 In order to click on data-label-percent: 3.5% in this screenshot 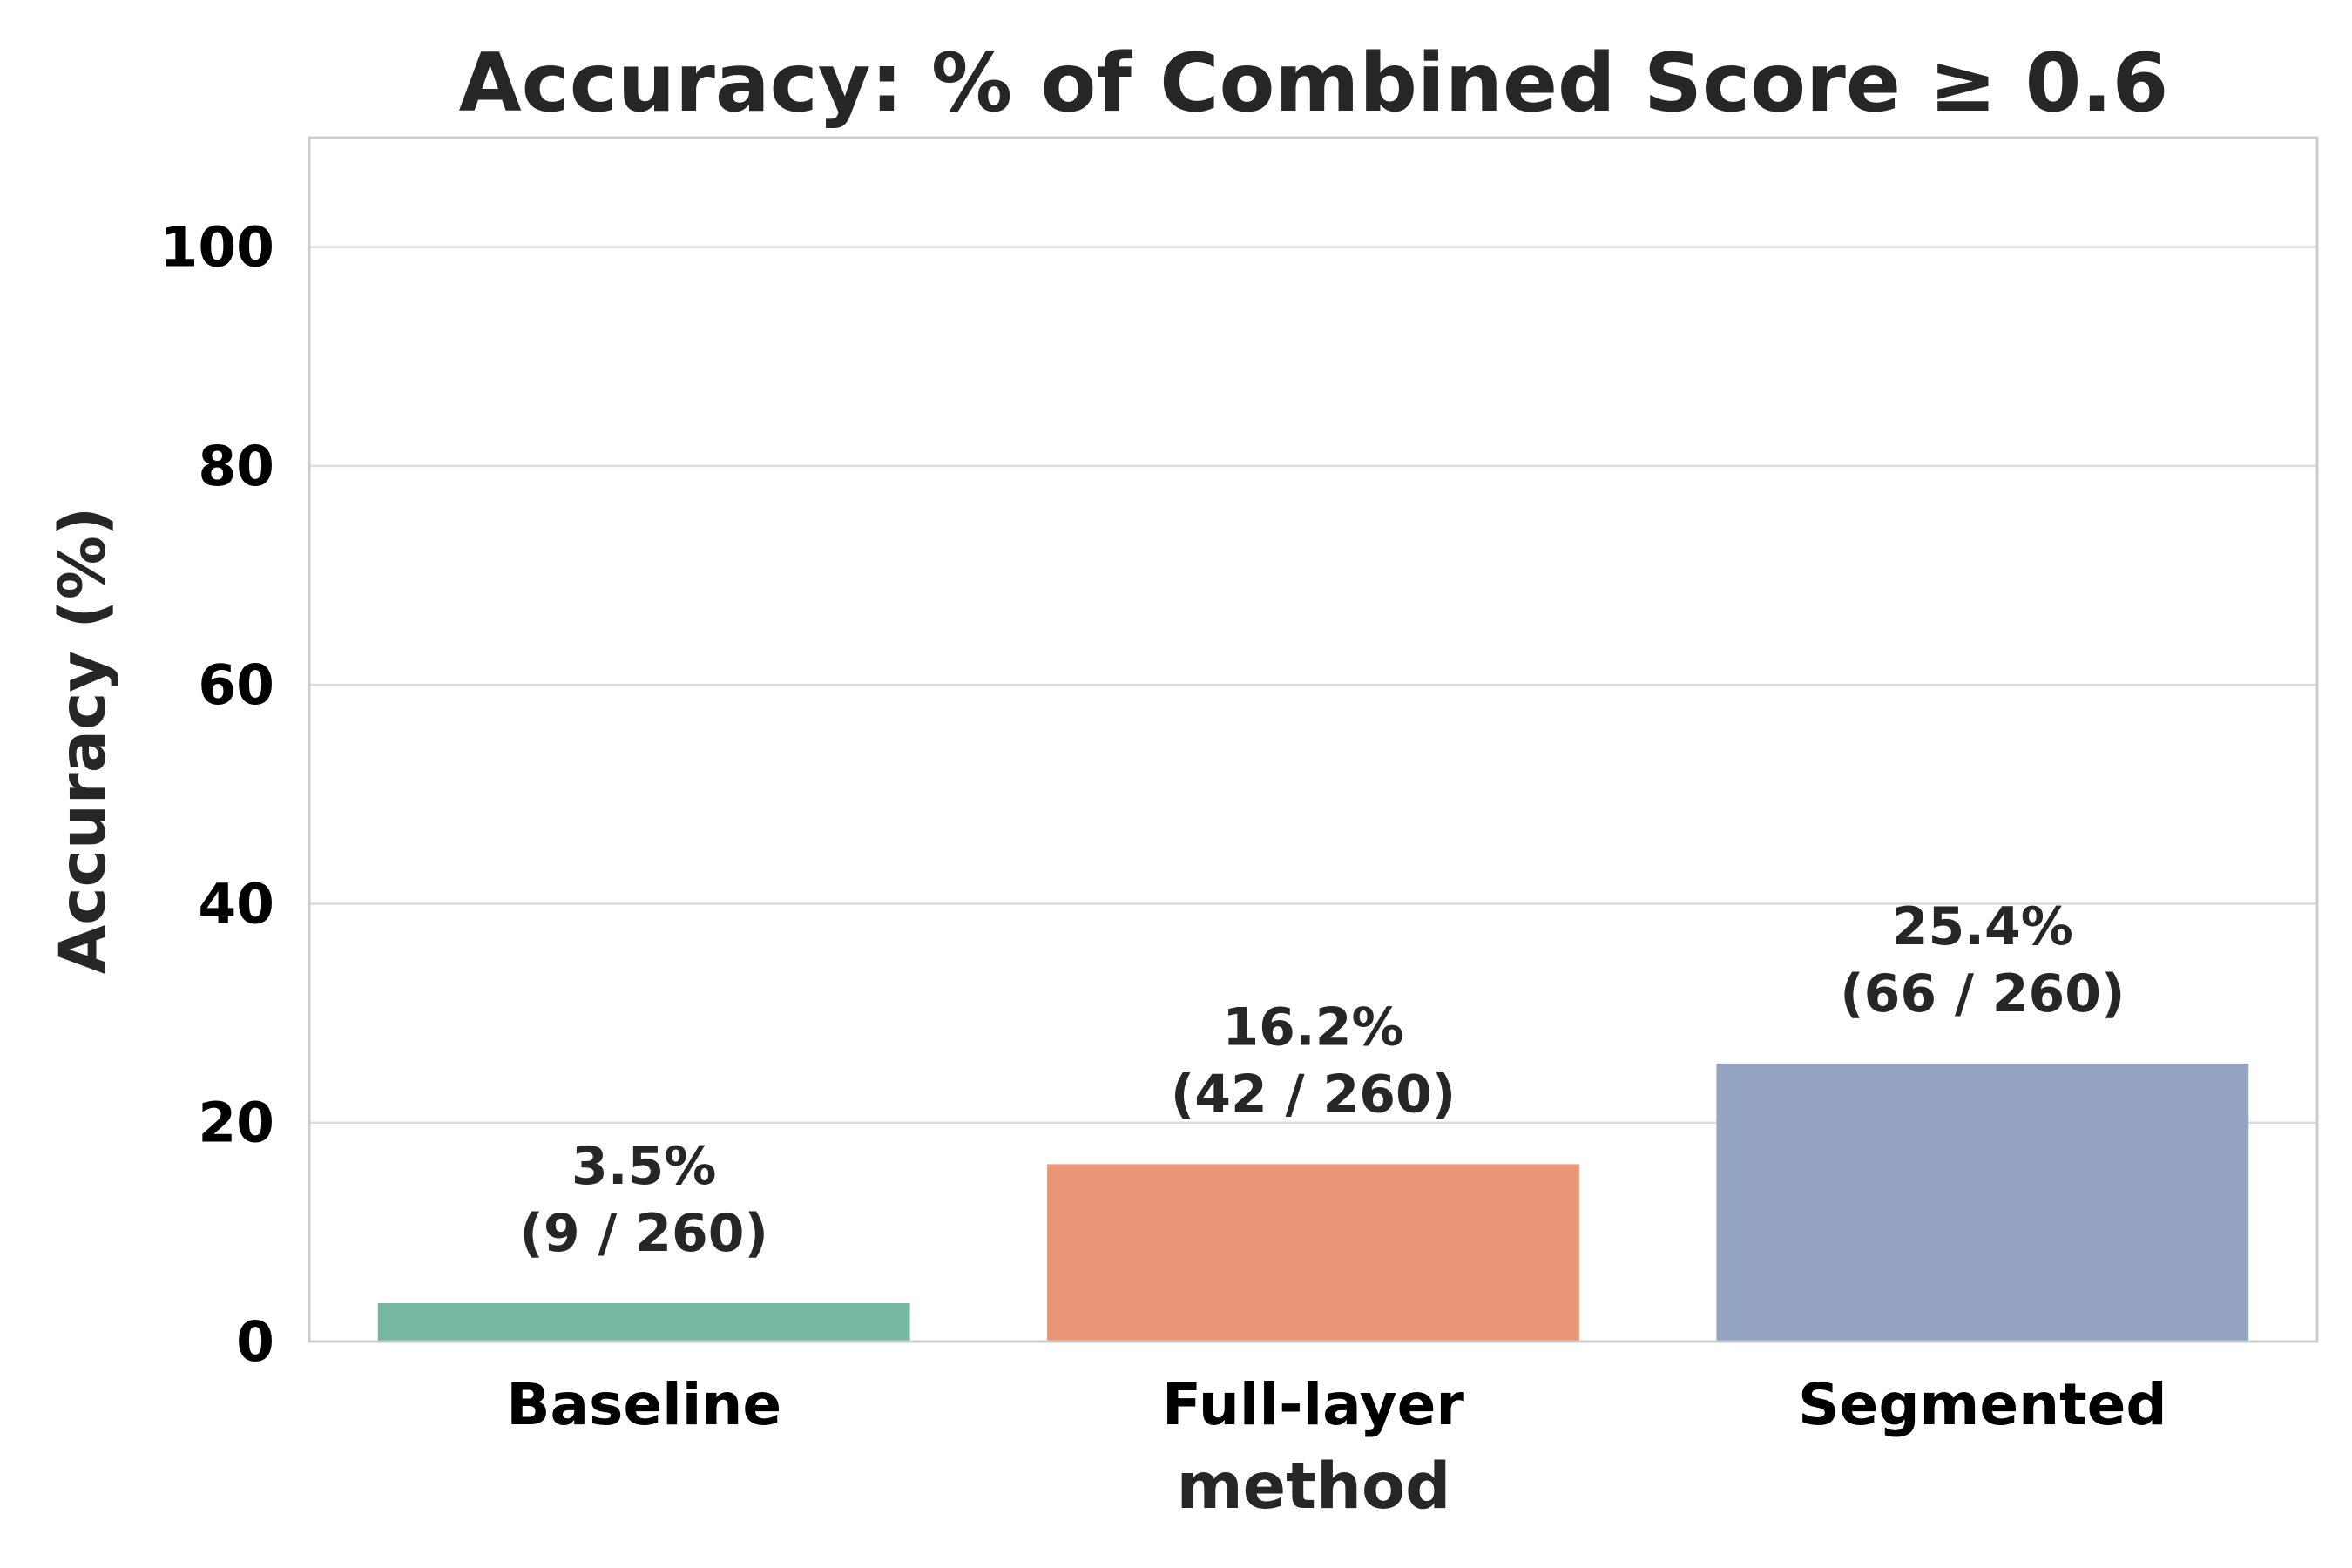, I will do `click(643, 1166)`.